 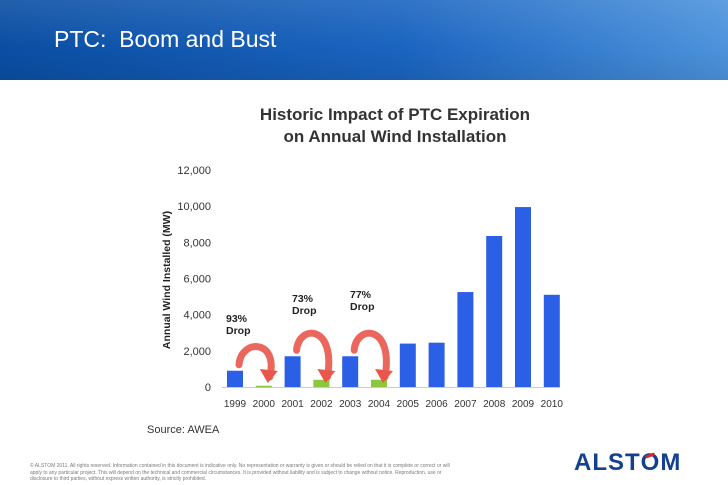 I want to click on bar-2002, so click(x=321, y=383).